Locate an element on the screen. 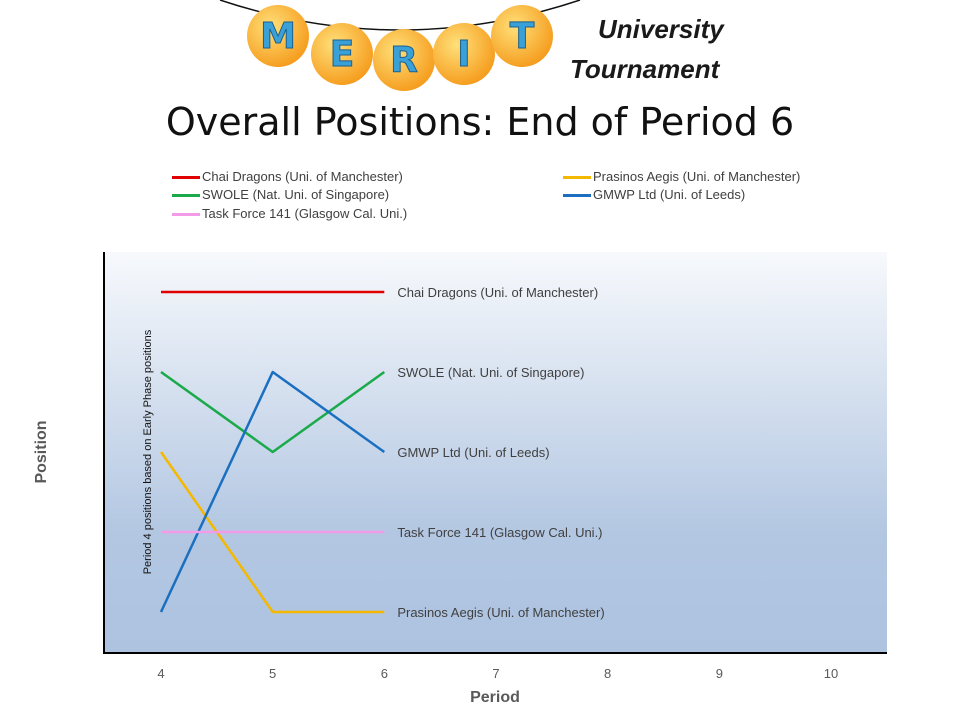  x-tick-label: 9 is located at coordinates (719, 673).